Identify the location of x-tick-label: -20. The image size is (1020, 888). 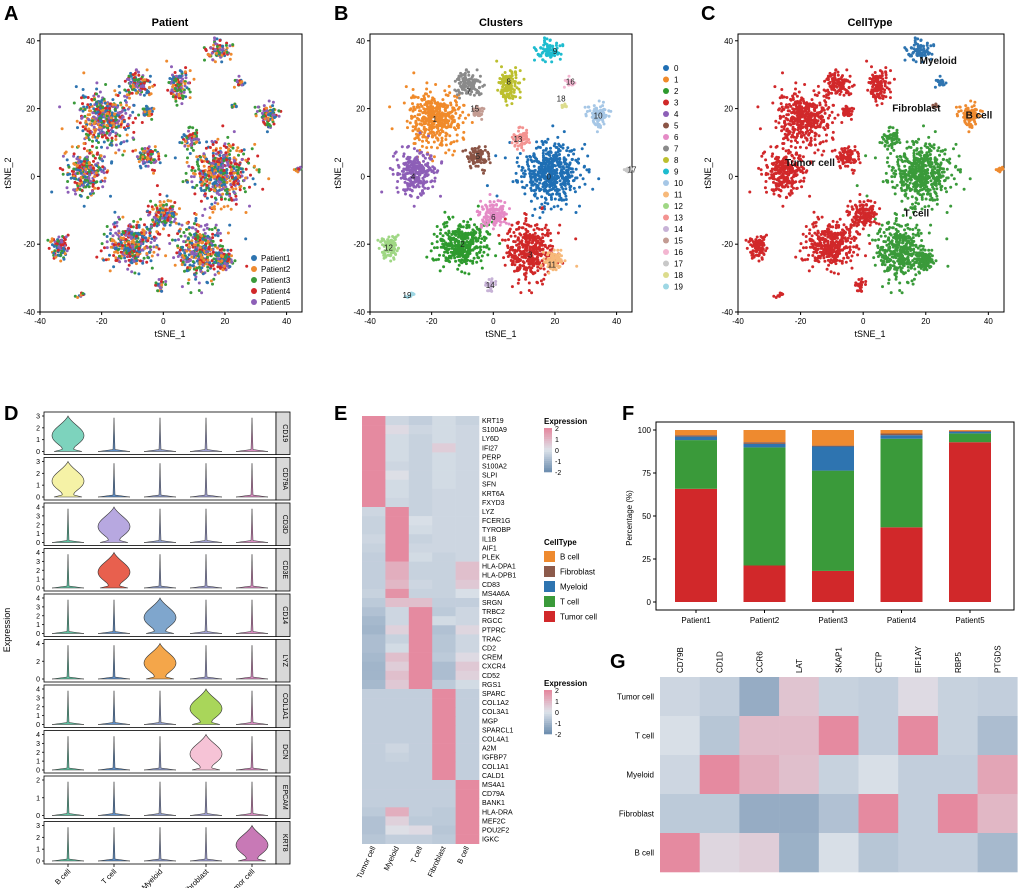
(102, 321).